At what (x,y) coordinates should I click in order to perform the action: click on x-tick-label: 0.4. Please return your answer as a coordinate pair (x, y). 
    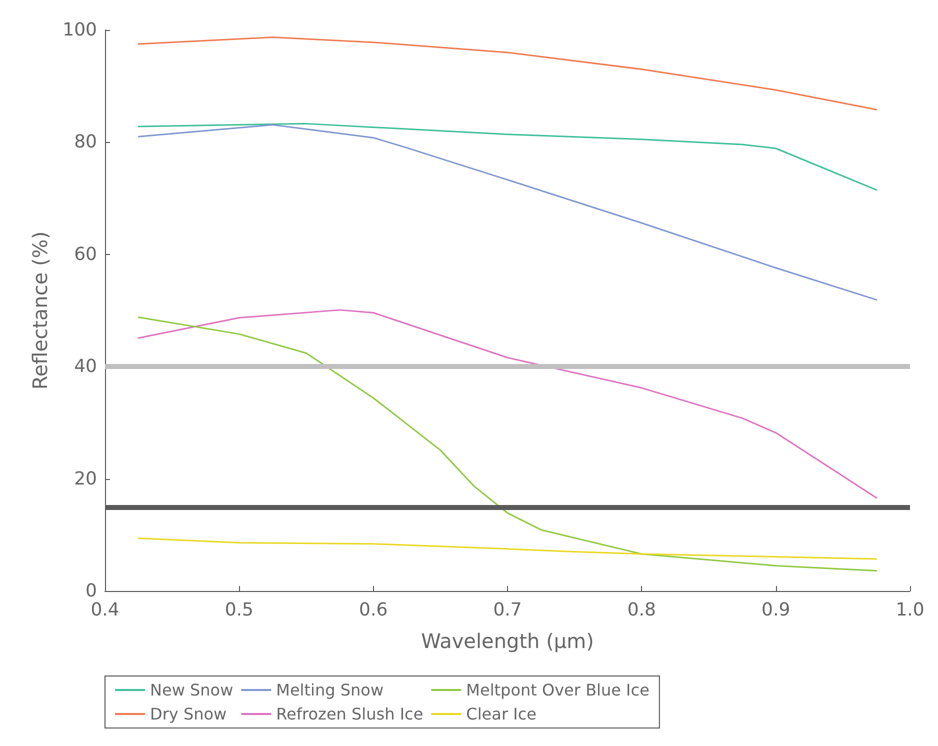
    Looking at the image, I should click on (105, 610).